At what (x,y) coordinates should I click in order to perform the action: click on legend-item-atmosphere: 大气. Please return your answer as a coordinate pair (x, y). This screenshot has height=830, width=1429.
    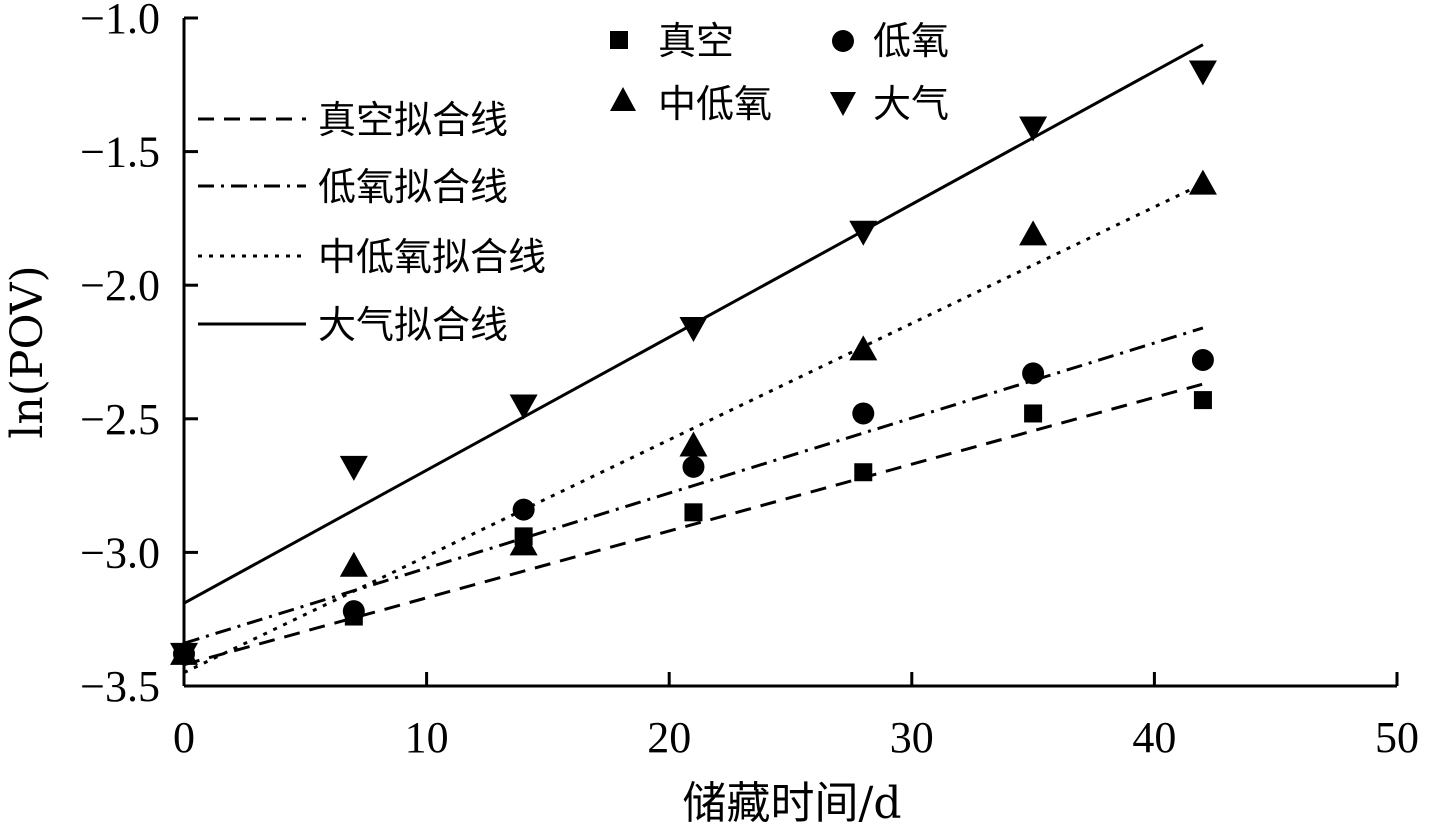
    Looking at the image, I should click on (889, 104).